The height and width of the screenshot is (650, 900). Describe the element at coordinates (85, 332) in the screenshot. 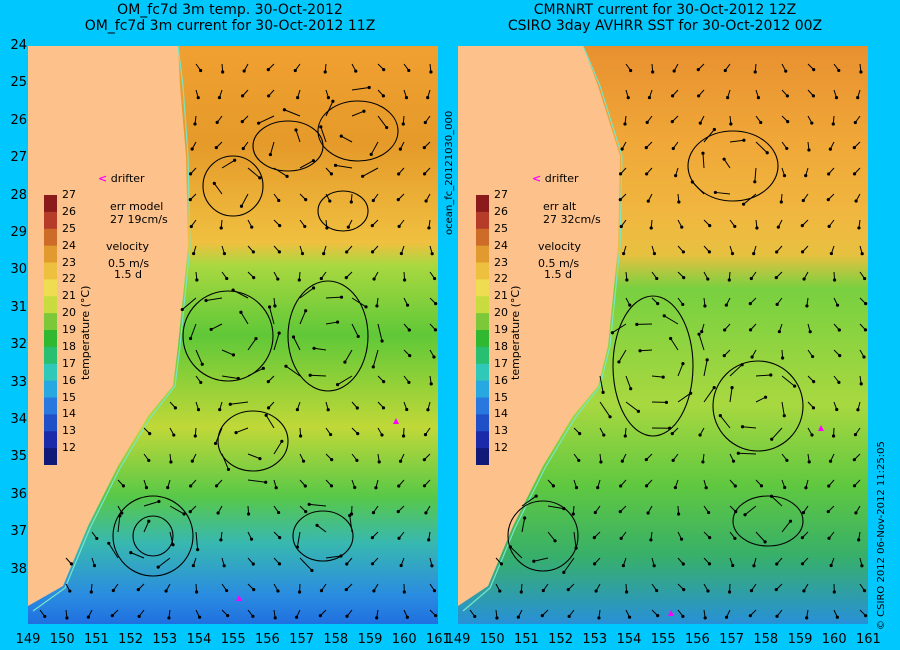

I see `left-colorbar-label: temperature (°C)` at that location.